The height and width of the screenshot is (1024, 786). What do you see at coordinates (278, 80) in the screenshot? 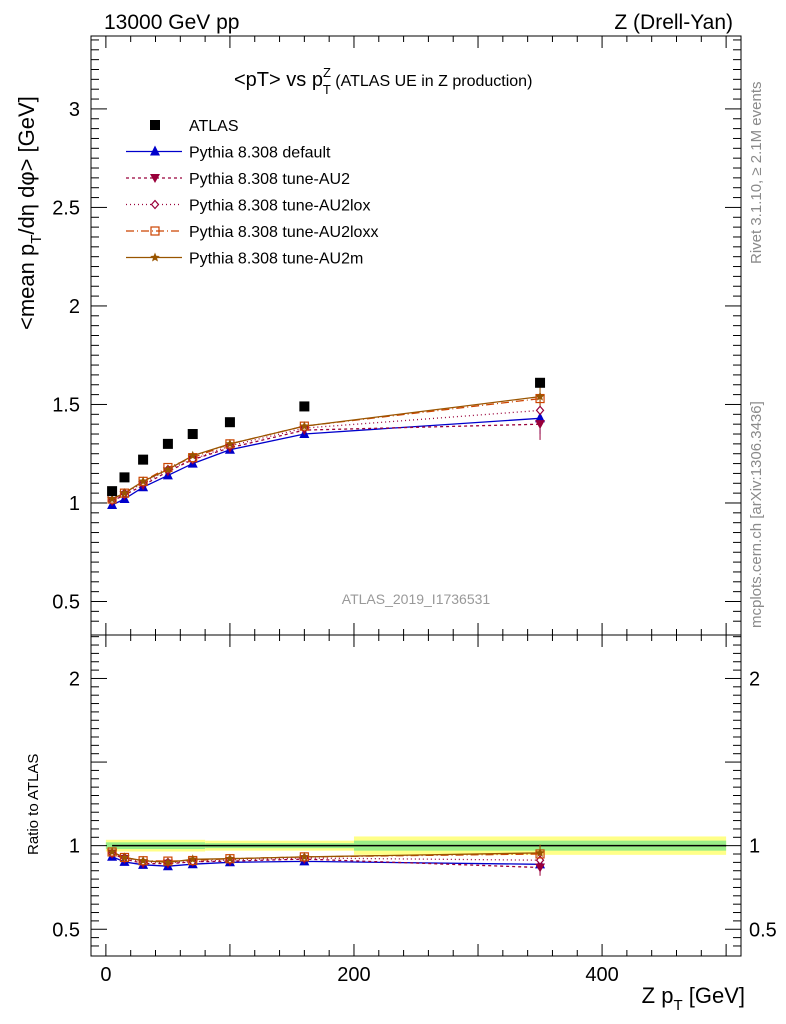
I see `plot-title-main: <pT> vs p` at bounding box center [278, 80].